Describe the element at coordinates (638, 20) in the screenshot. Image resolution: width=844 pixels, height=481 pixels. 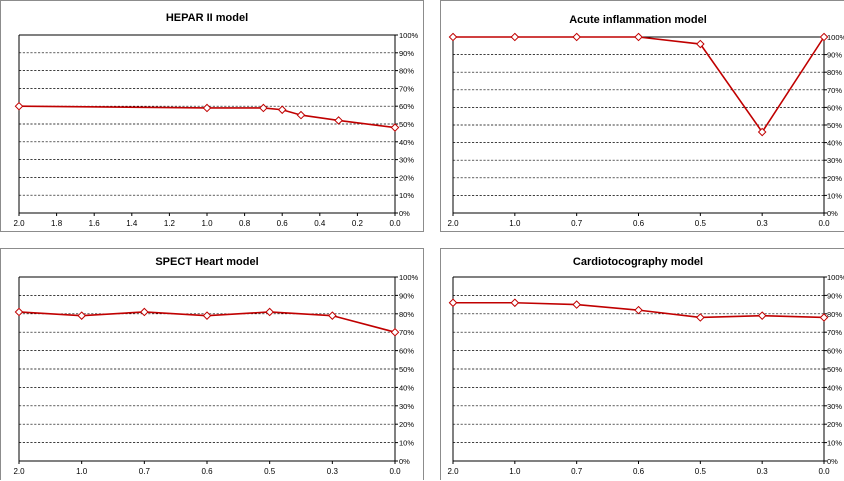
I see `chart-title: Acute inflammation model` at that location.